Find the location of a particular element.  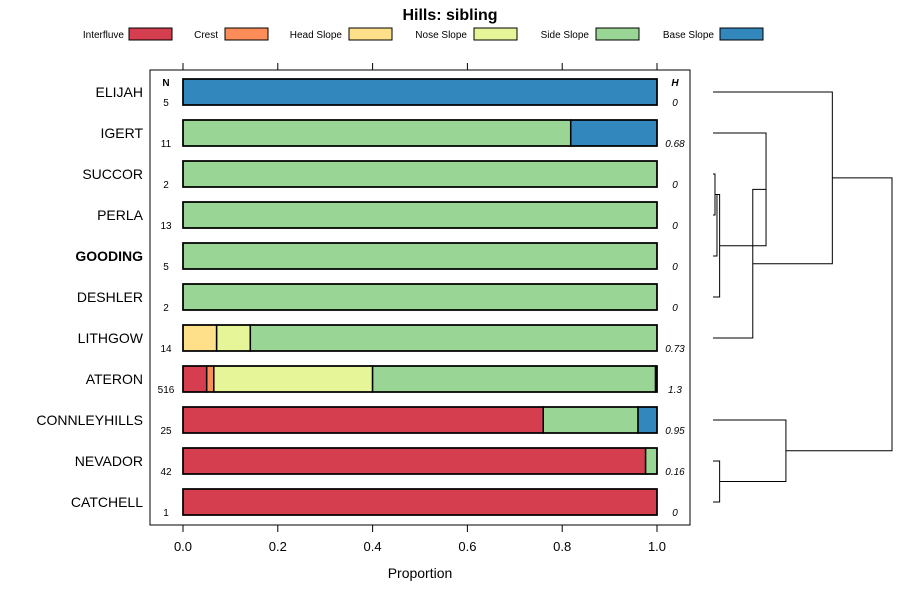

row-deshler: DESHLER 2 0 is located at coordinates (377, 298).